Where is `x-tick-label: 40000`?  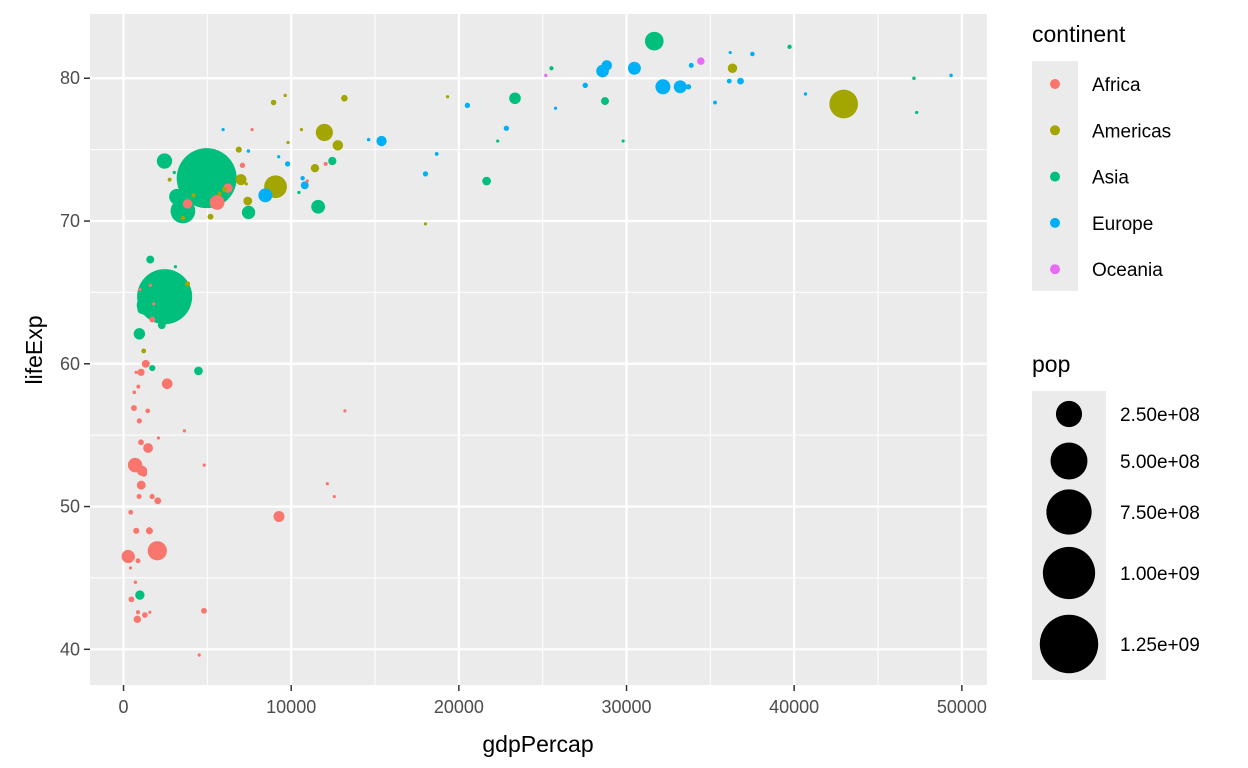 x-tick-label: 40000 is located at coordinates (794, 707).